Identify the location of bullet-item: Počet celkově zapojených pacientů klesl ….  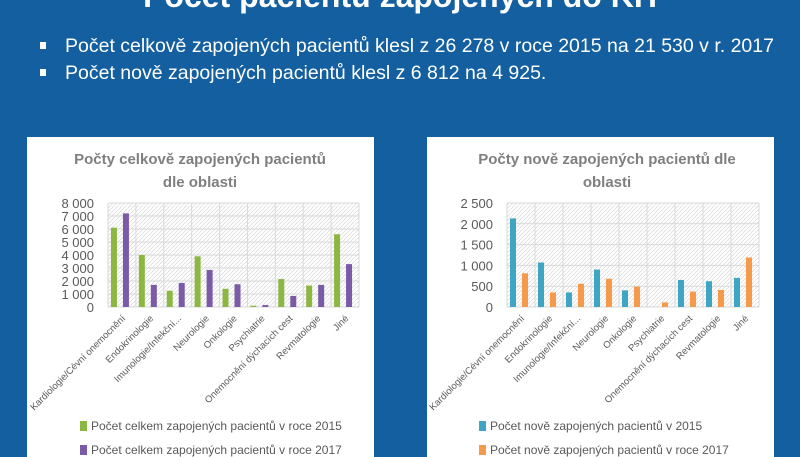
(407, 46).